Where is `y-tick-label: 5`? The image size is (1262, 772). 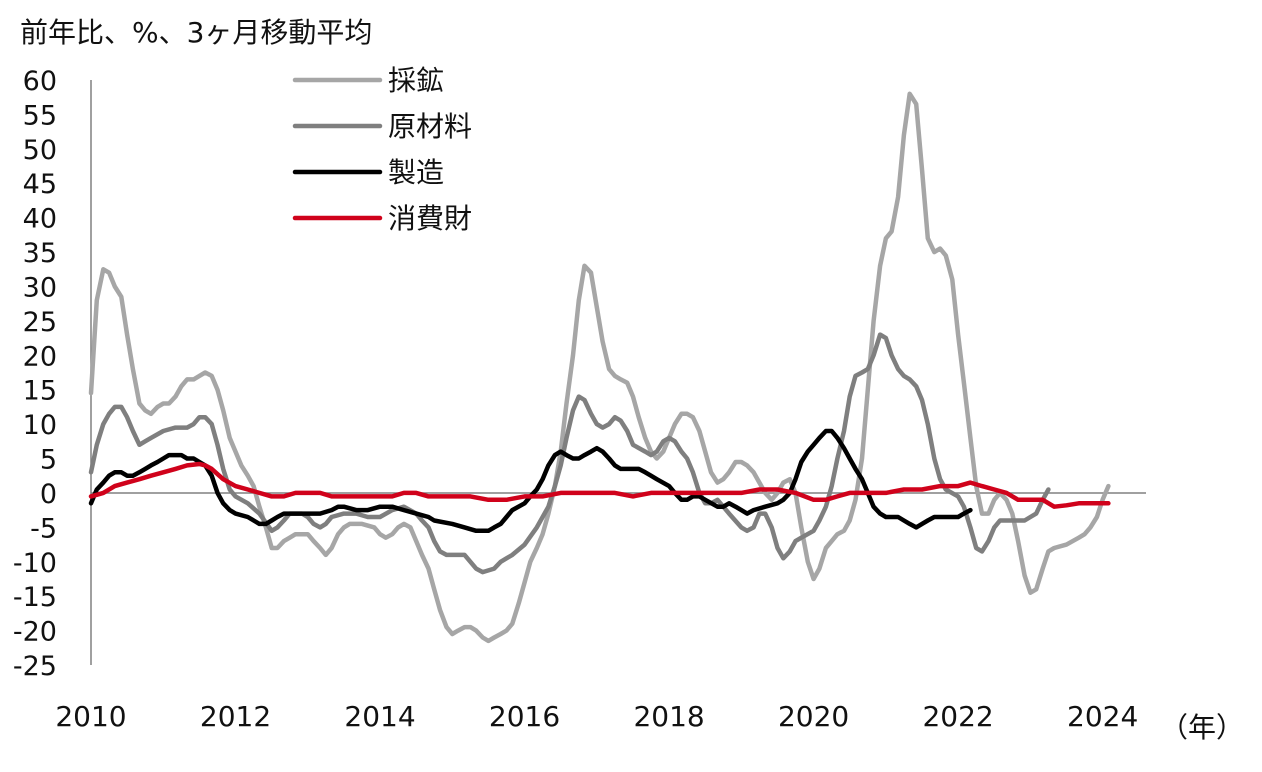
y-tick-label: 5 is located at coordinates (48, 460).